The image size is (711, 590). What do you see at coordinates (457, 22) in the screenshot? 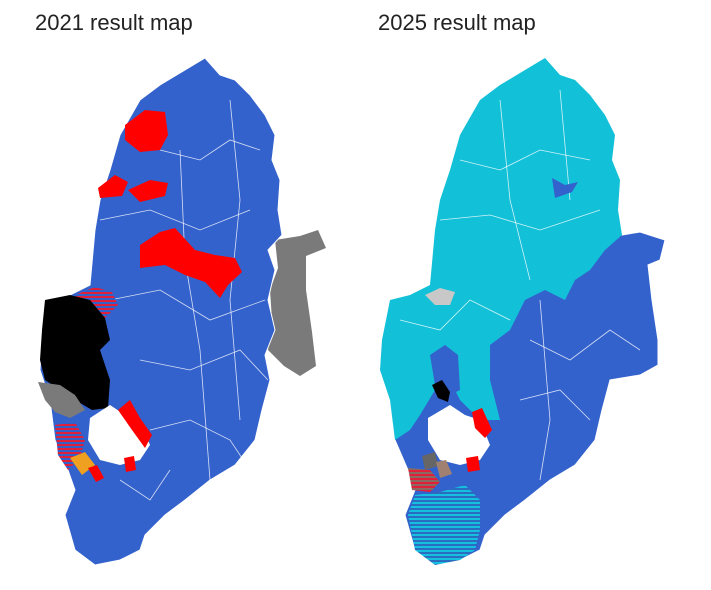
I see `map-title: 2025 result map` at bounding box center [457, 22].